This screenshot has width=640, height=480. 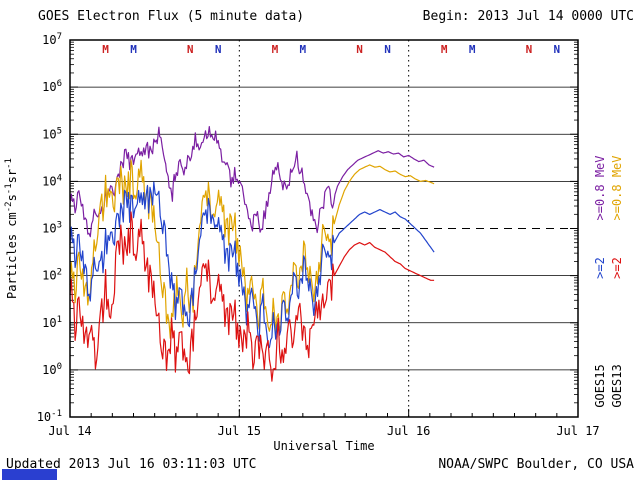 What do you see at coordinates (324, 446) in the screenshot?
I see `x-axis-label: Universal Time` at bounding box center [324, 446].